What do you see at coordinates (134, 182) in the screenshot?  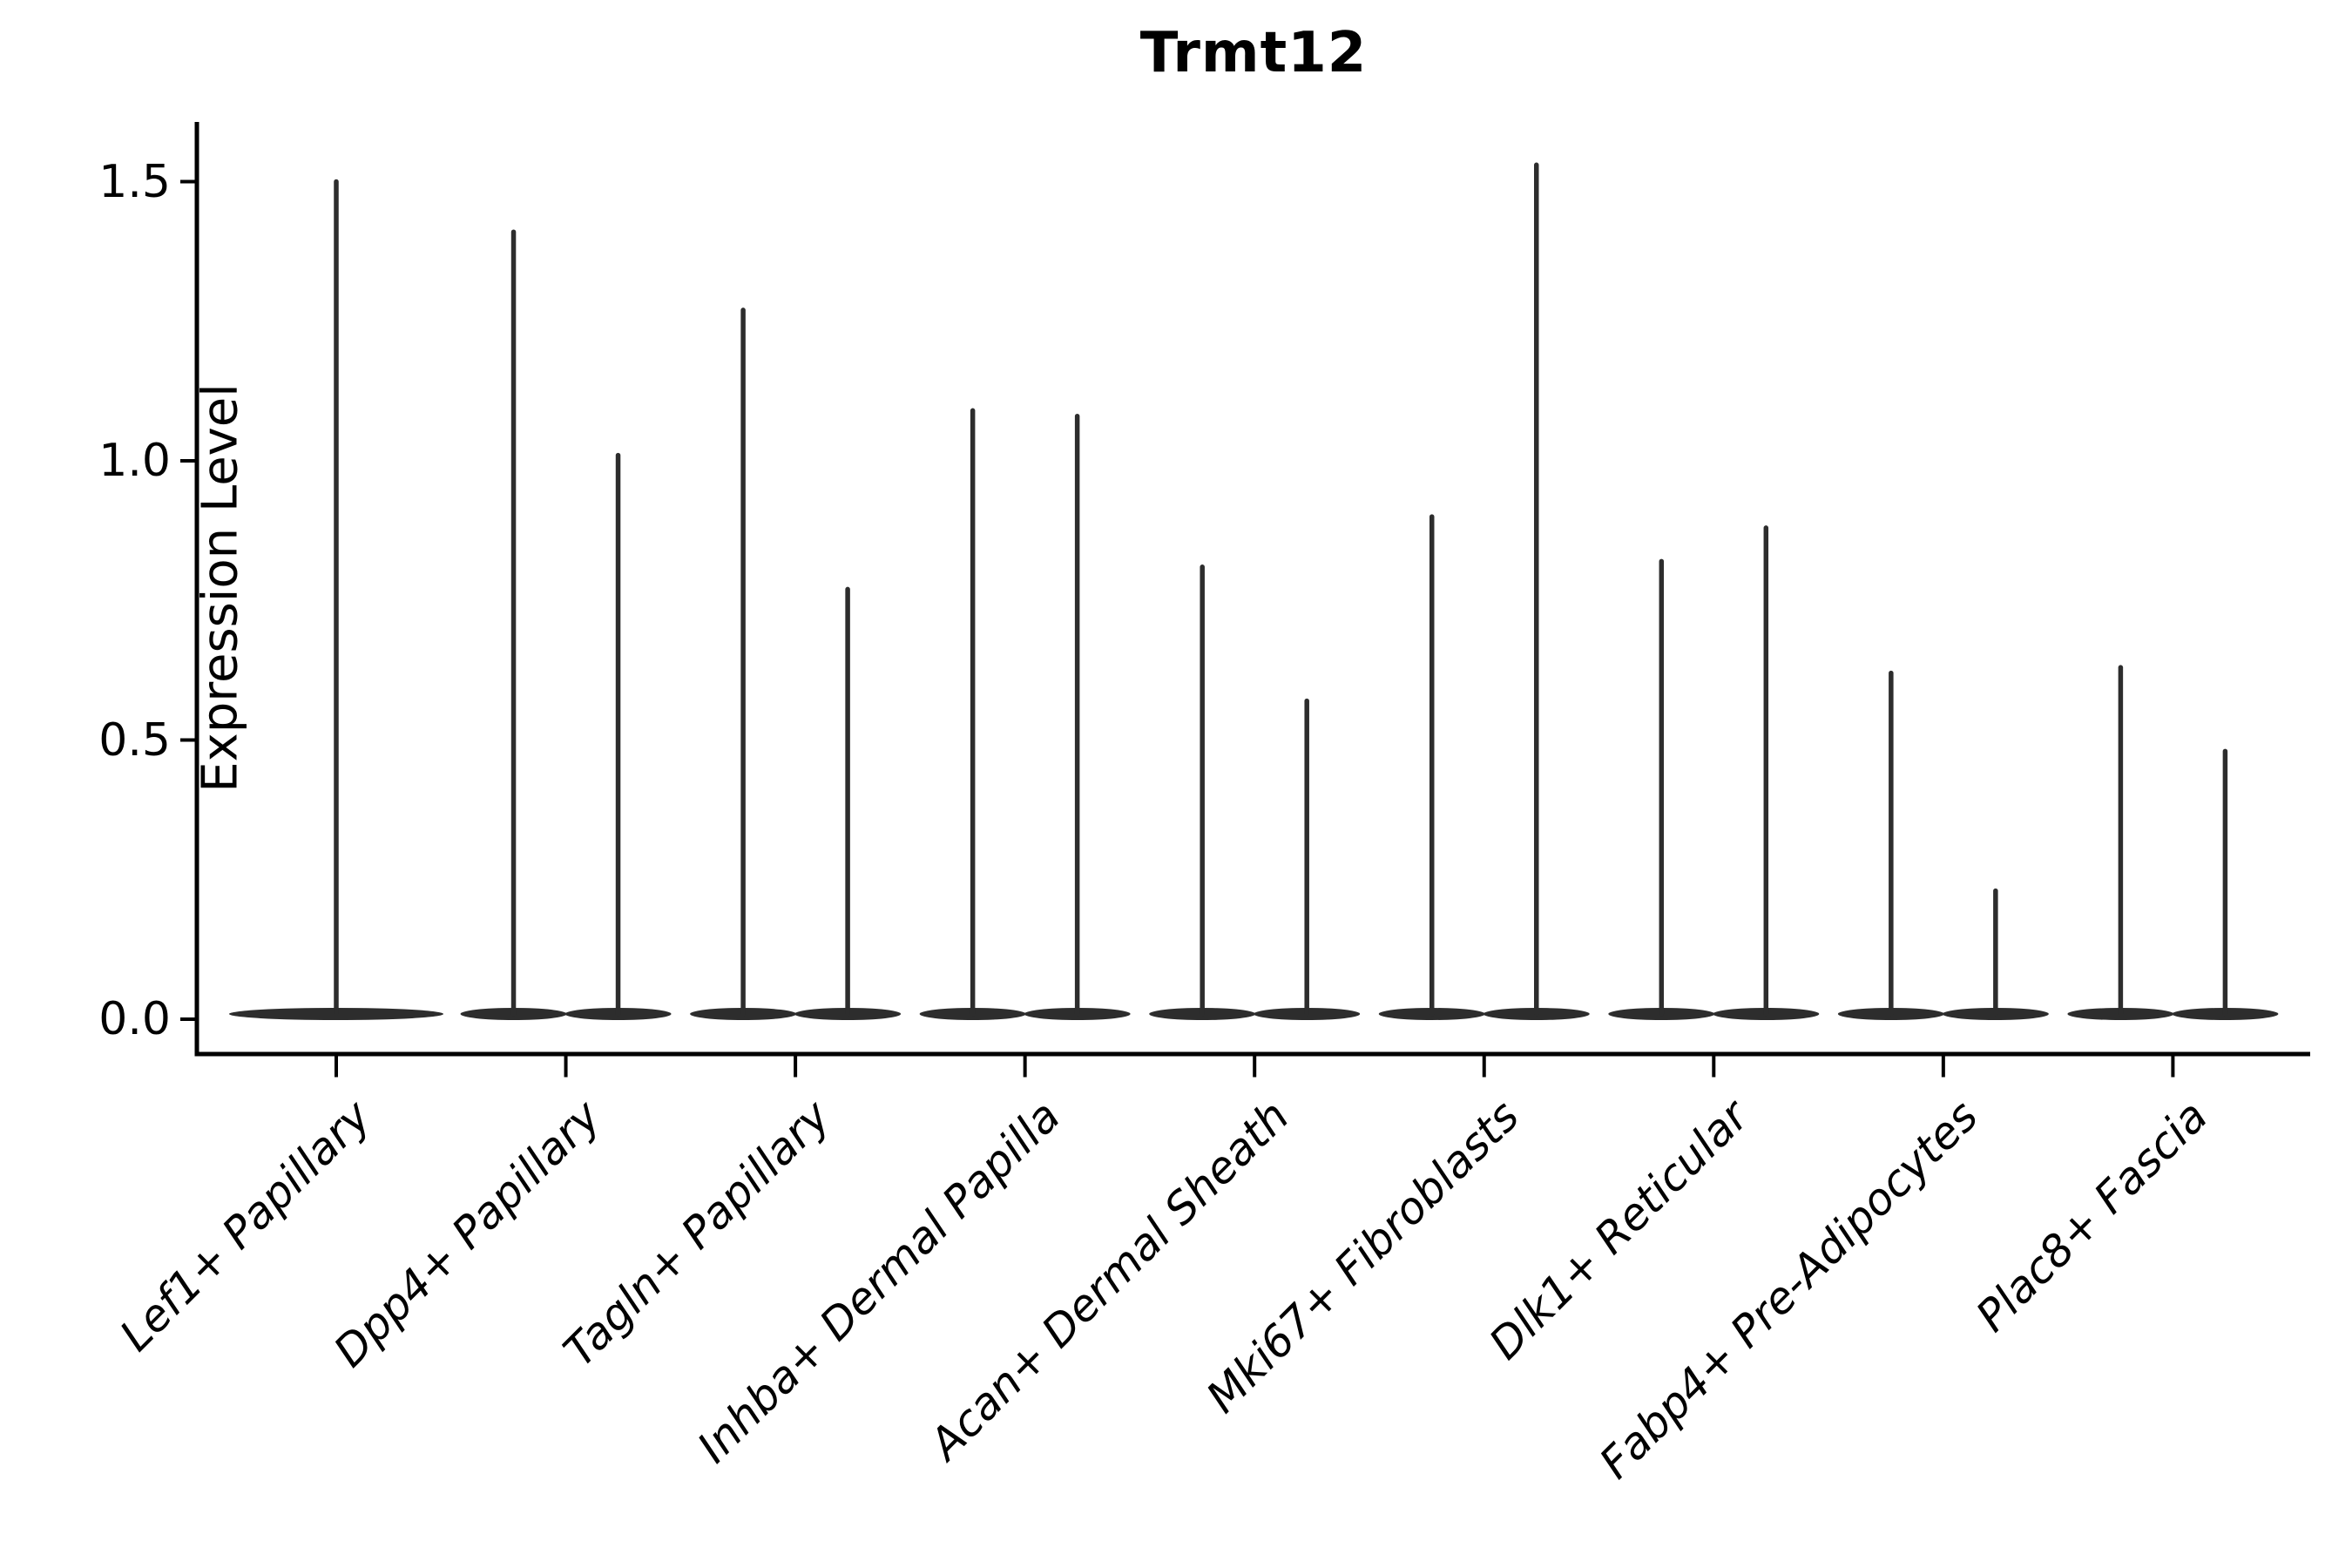 I see `y-tick-label: 1.5` at bounding box center [134, 182].